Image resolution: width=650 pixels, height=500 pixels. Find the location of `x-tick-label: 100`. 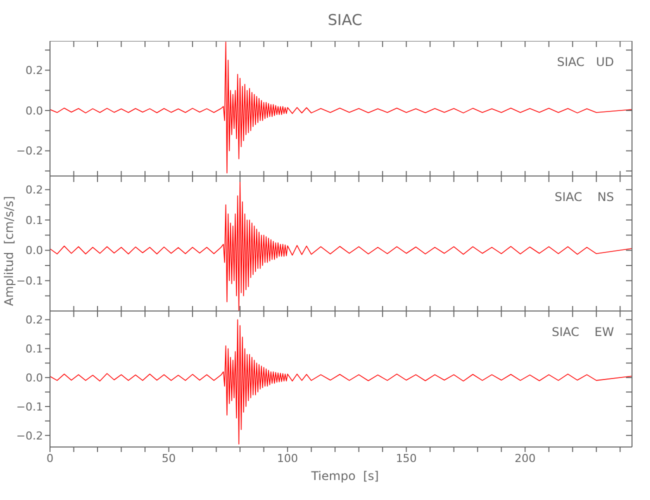

x-tick-label: 100 is located at coordinates (287, 458).